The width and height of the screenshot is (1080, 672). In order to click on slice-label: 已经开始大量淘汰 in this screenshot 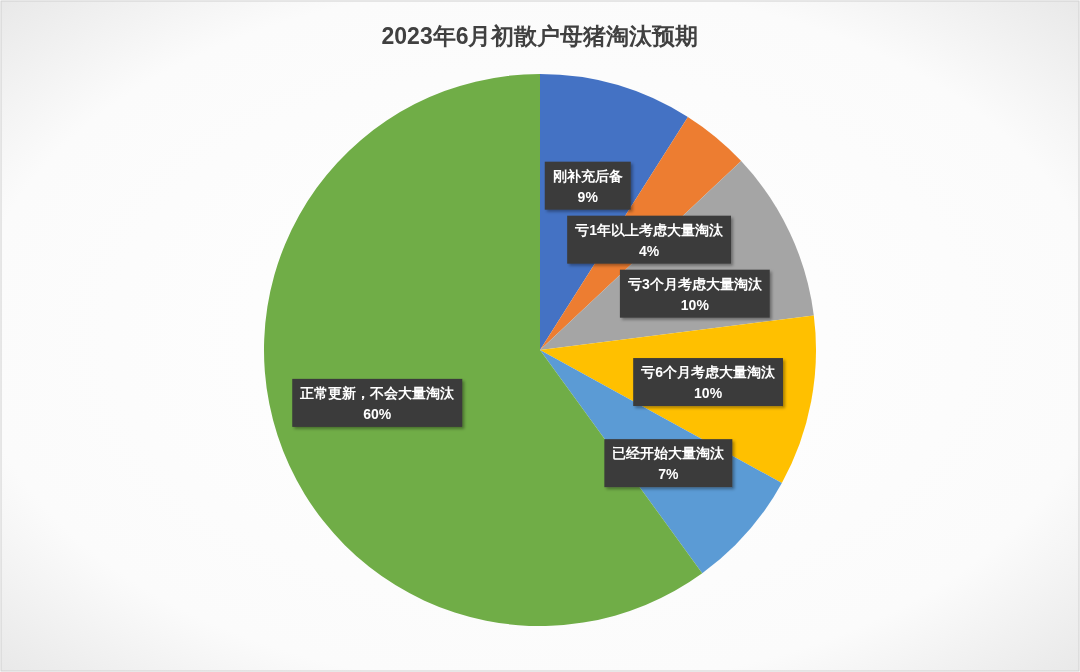, I will do `click(669, 453)`.